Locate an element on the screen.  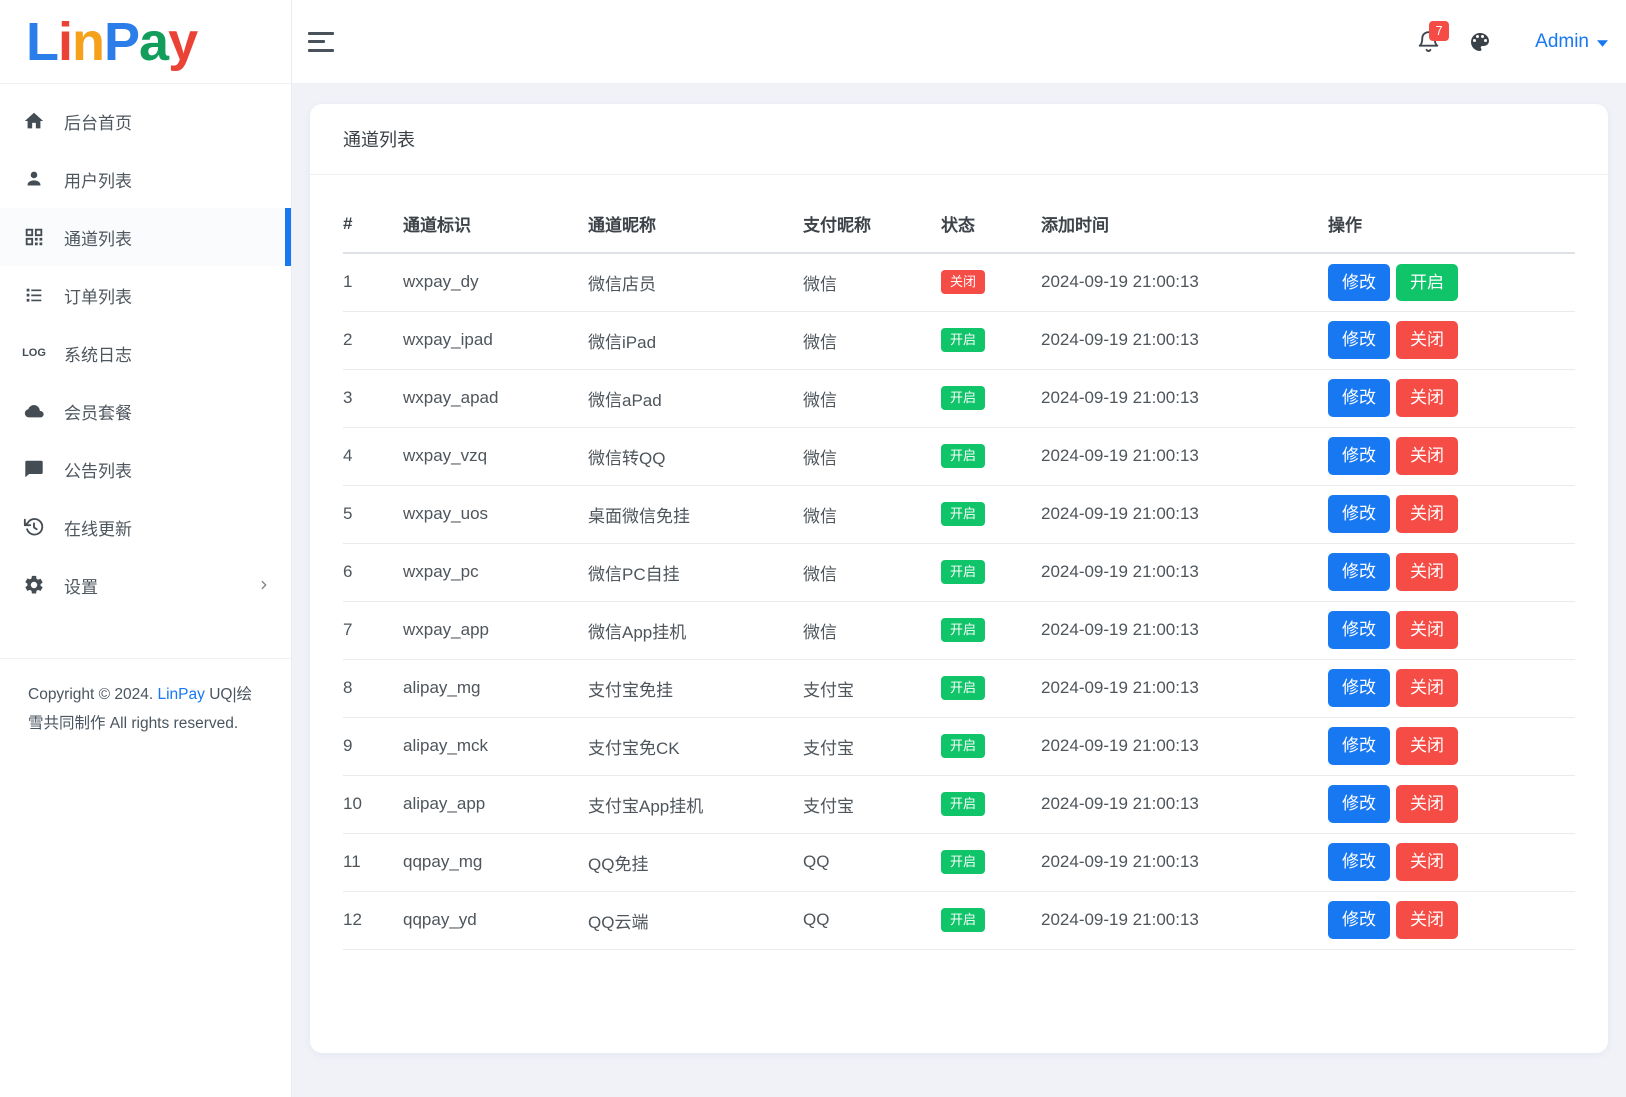
row-index: 12 is located at coordinates (373, 920).